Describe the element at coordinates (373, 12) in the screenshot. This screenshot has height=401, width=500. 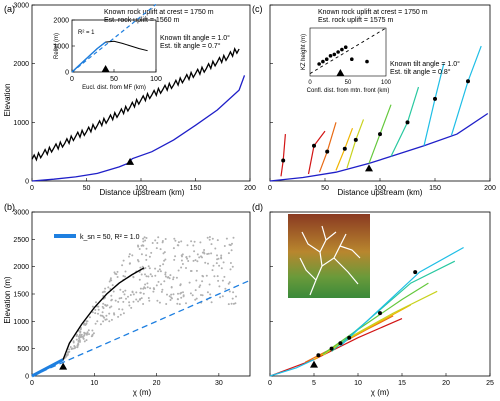
I see `panel-c-annotation-known-uplift: Known rock uplift at crest = 1750 m` at that location.